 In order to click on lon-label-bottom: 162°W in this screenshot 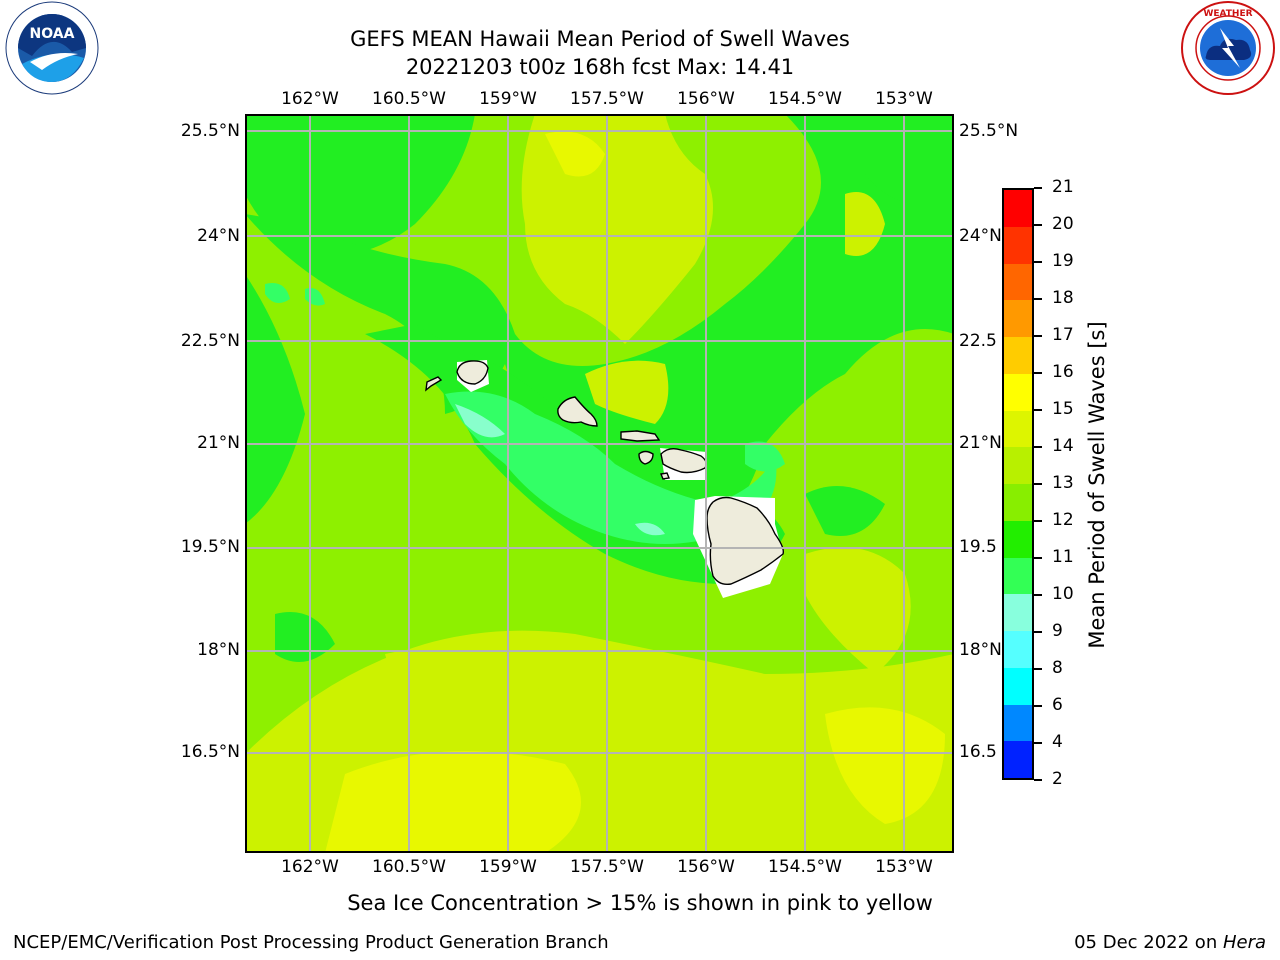, I will do `click(310, 867)`.